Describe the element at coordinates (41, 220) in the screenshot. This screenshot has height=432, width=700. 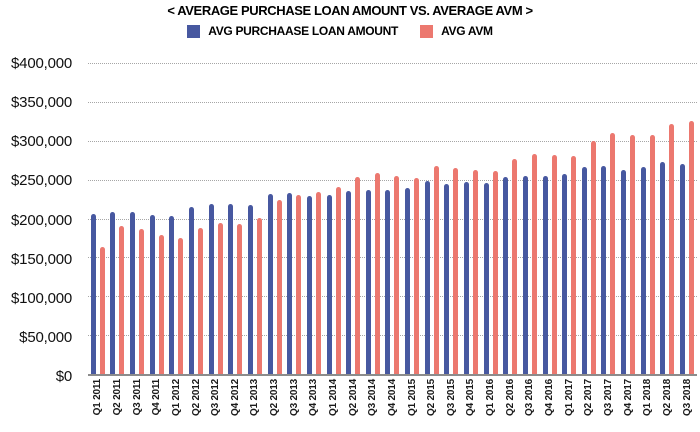
I see `y-tick-label: $200,000` at that location.